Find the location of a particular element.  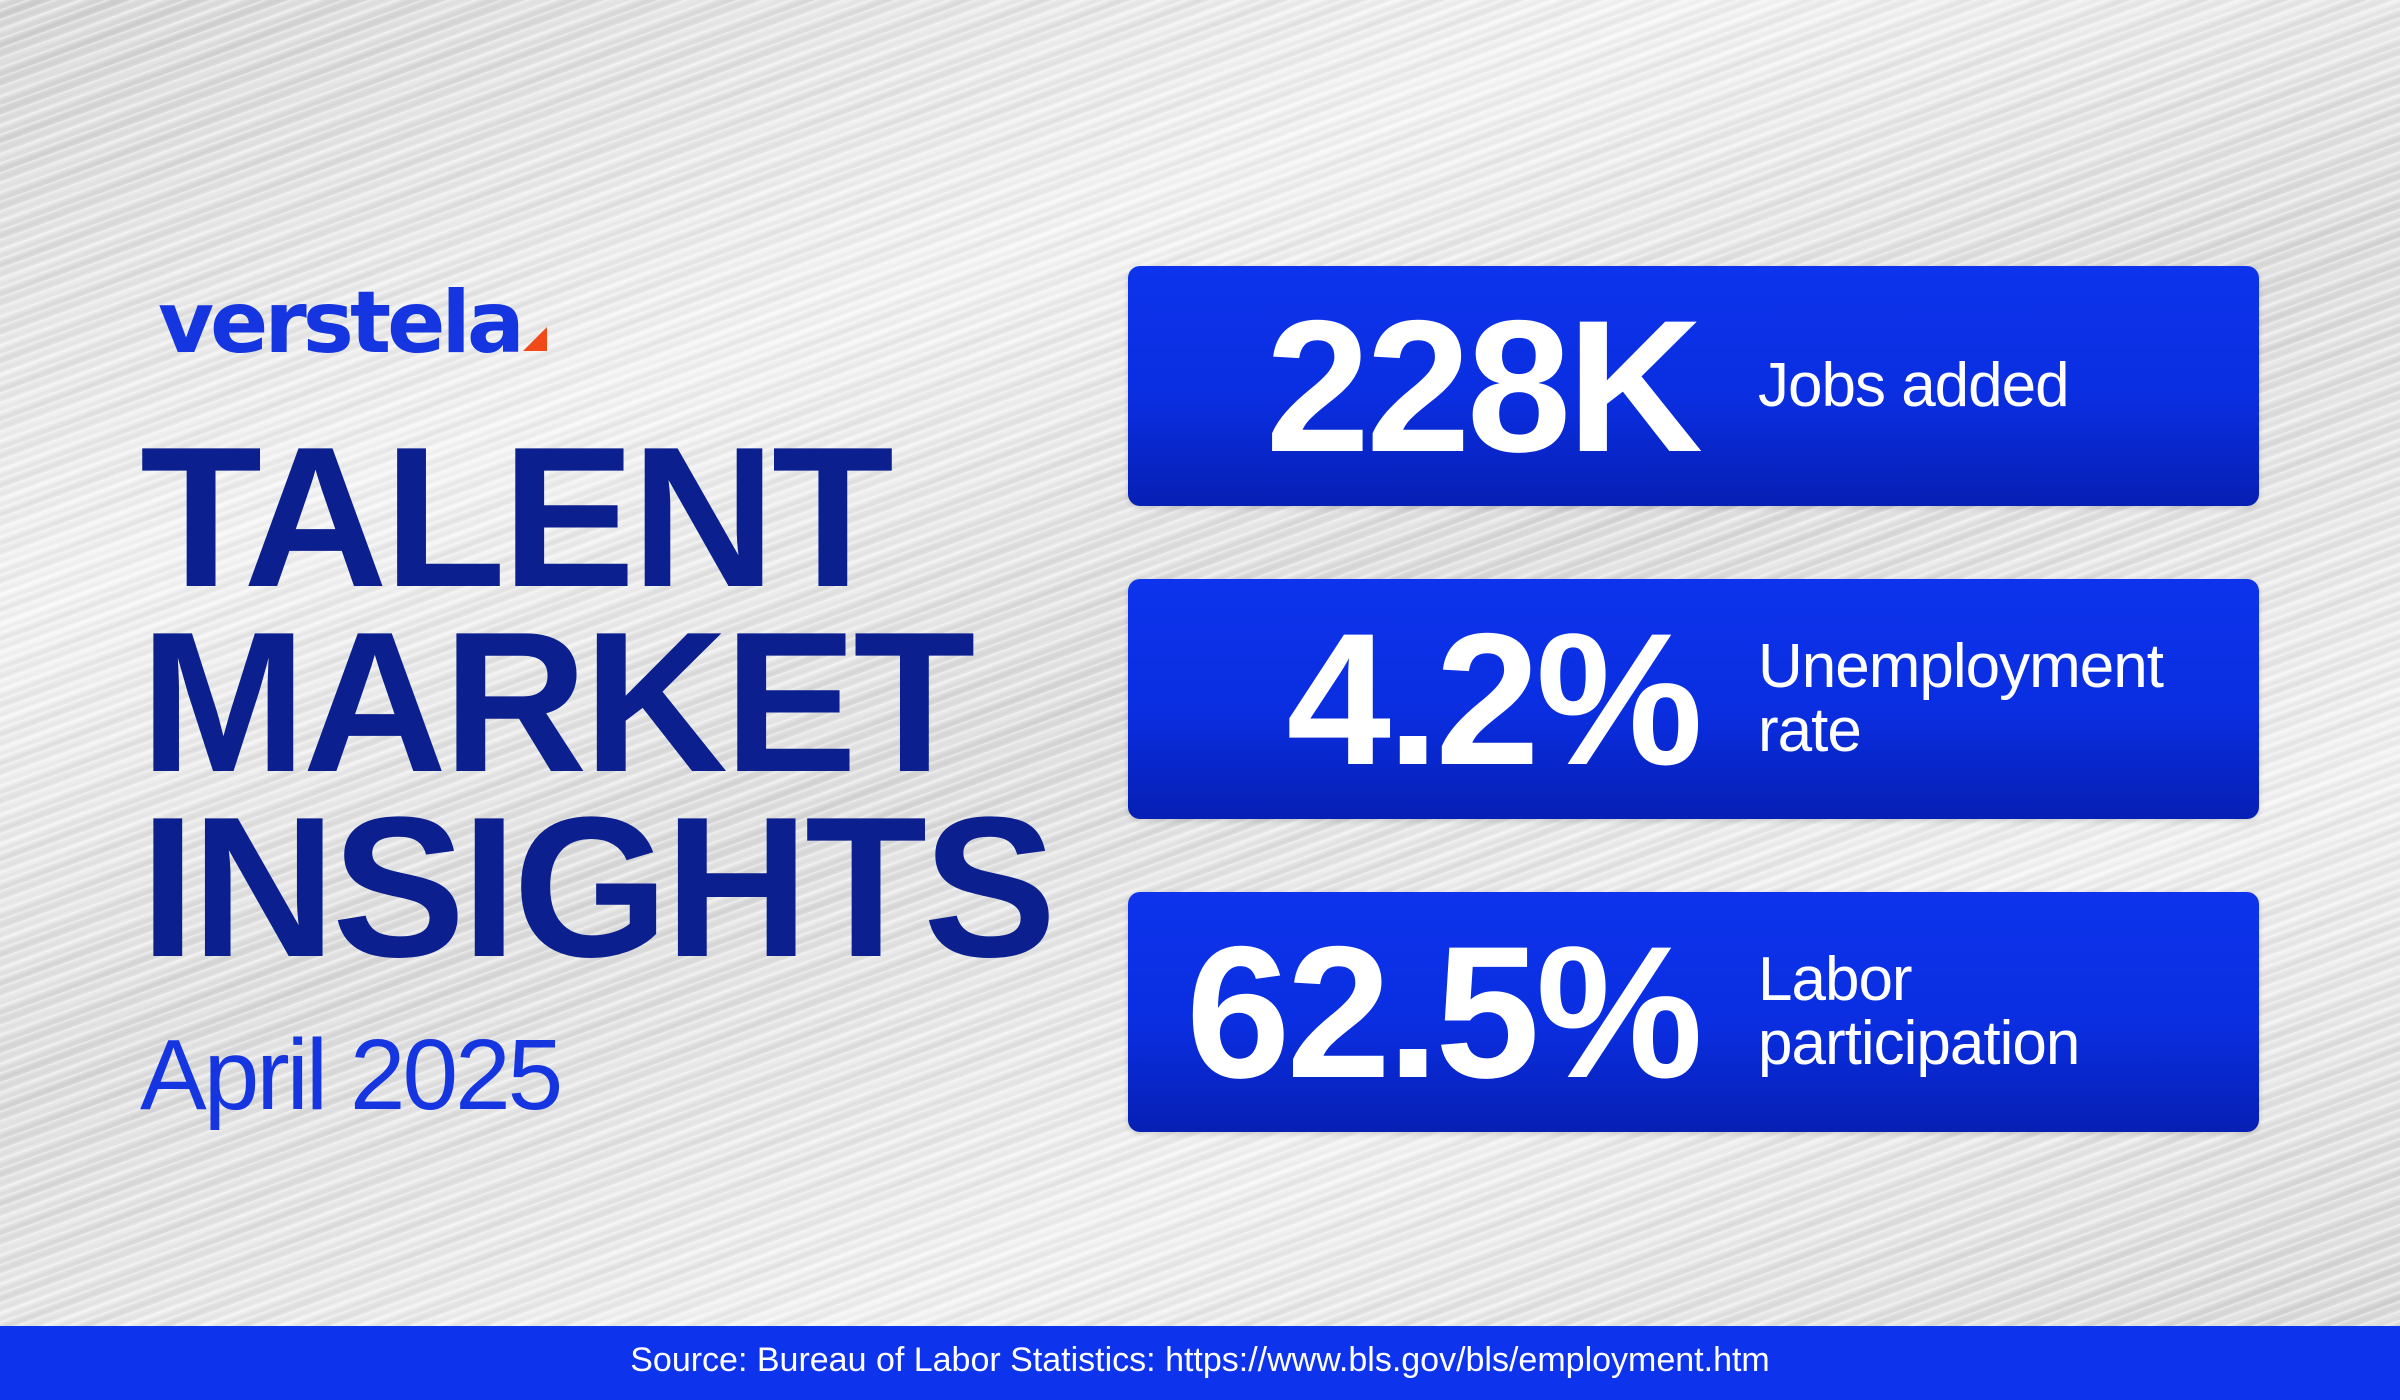

stat-label: Jobs added is located at coordinates (1914, 385).